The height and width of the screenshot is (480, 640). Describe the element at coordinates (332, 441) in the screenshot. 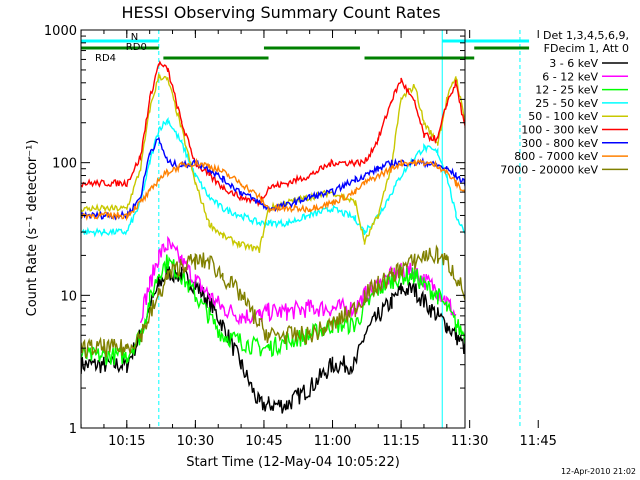

I see `x-tick-label-3: 11:00` at that location.